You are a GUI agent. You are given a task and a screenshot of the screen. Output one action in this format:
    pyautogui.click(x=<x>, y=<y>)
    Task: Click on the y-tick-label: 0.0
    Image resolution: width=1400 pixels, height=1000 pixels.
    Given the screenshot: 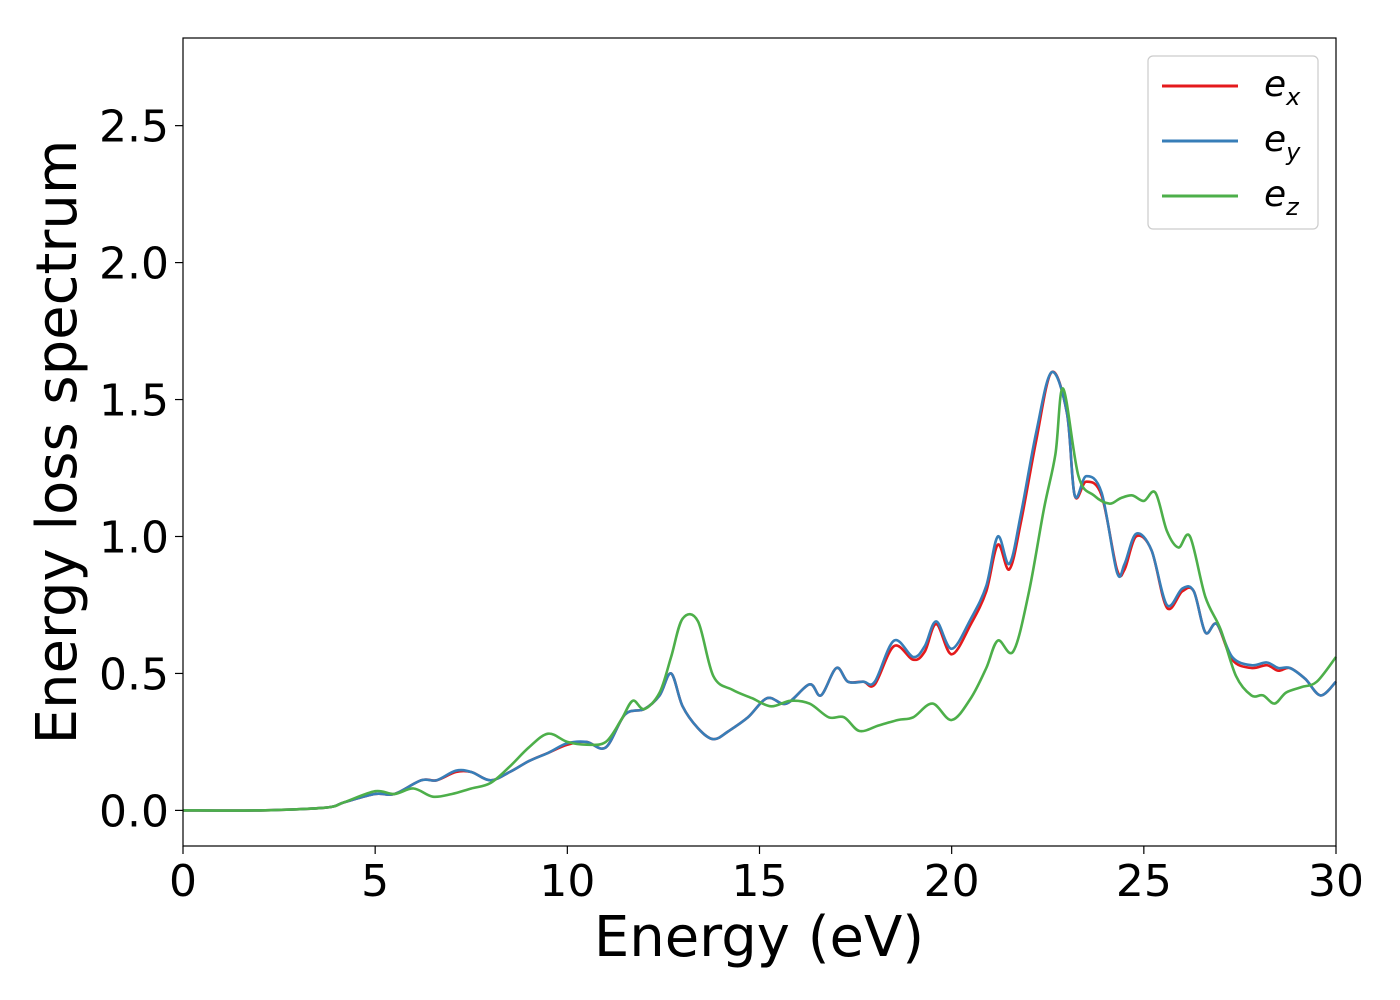 What is the action you would take?
    pyautogui.click(x=134, y=811)
    